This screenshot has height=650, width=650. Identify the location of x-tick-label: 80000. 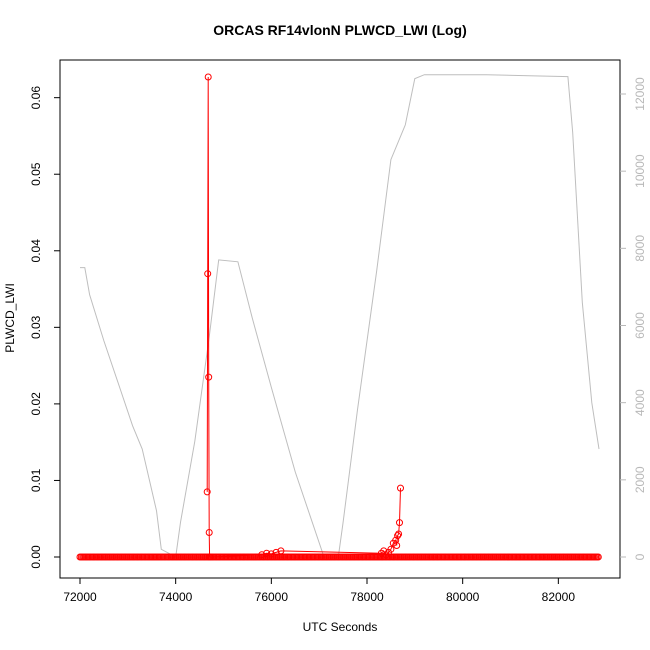
(463, 597).